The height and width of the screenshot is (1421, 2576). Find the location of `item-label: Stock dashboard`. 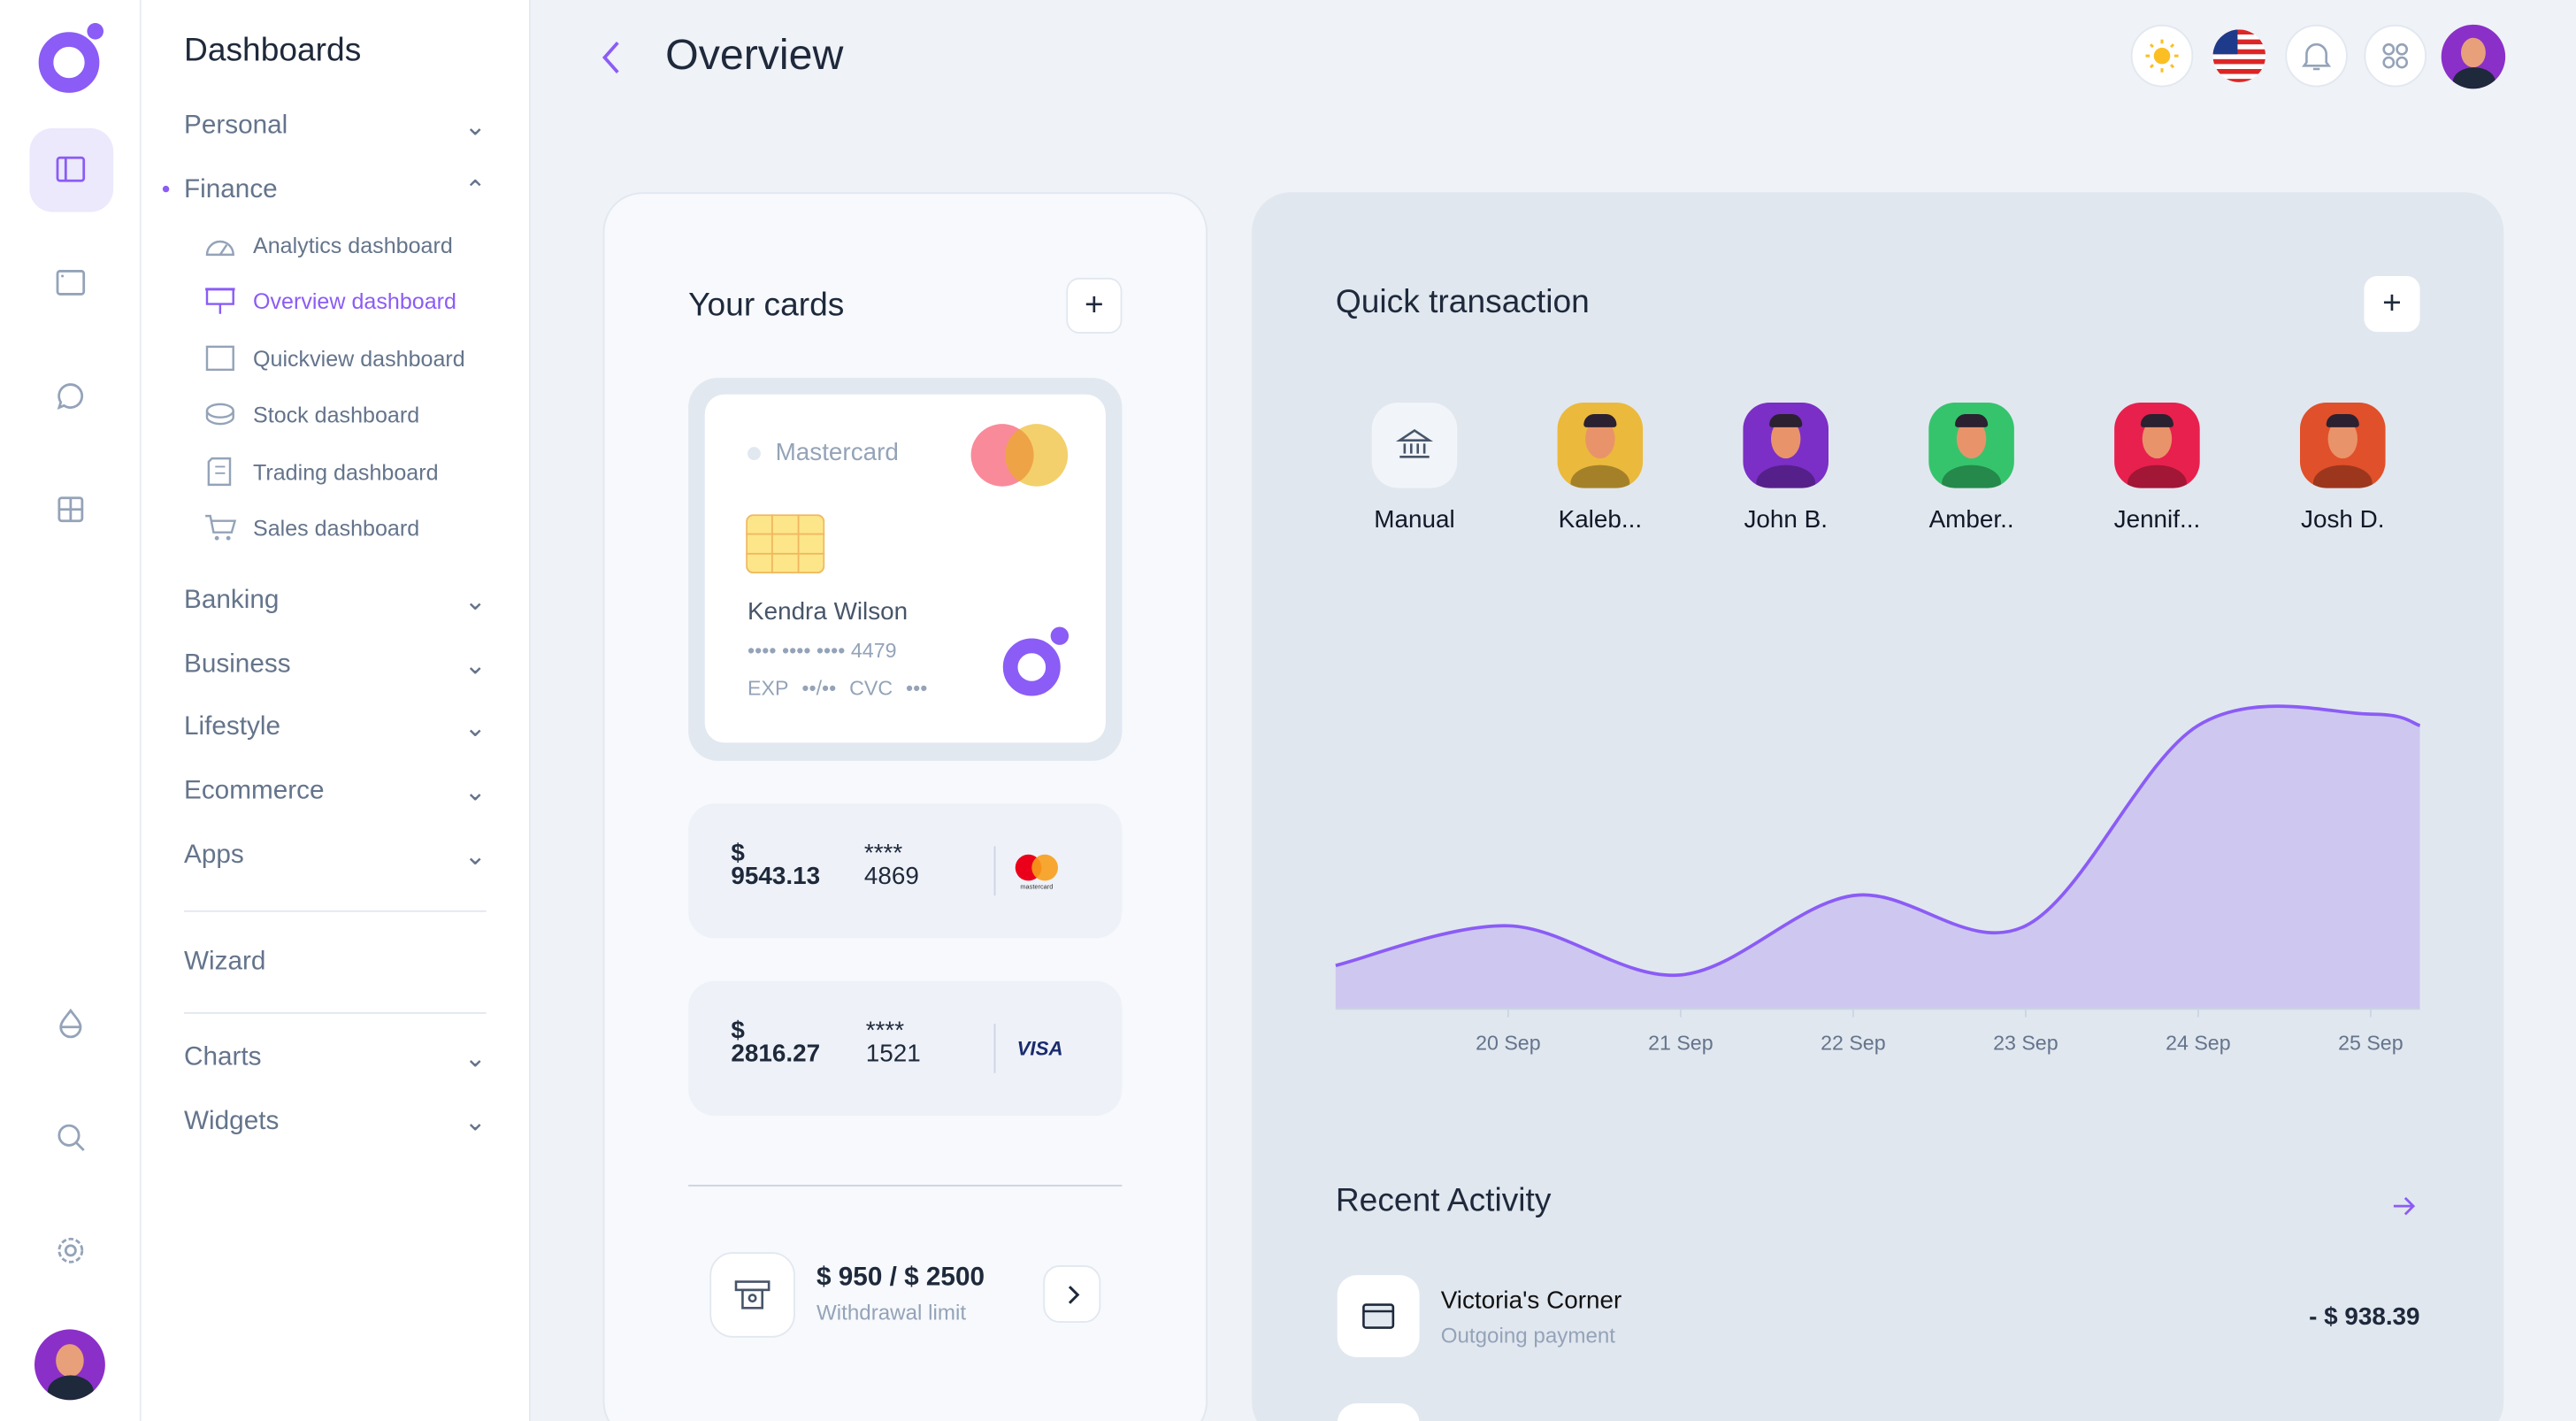

item-label: Stock dashboard is located at coordinates (336, 414).